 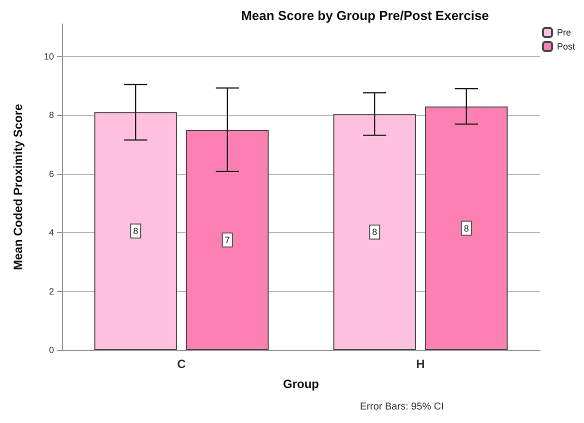 What do you see at coordinates (402, 407) in the screenshot?
I see `text: Error Bars: 95% CI` at bounding box center [402, 407].